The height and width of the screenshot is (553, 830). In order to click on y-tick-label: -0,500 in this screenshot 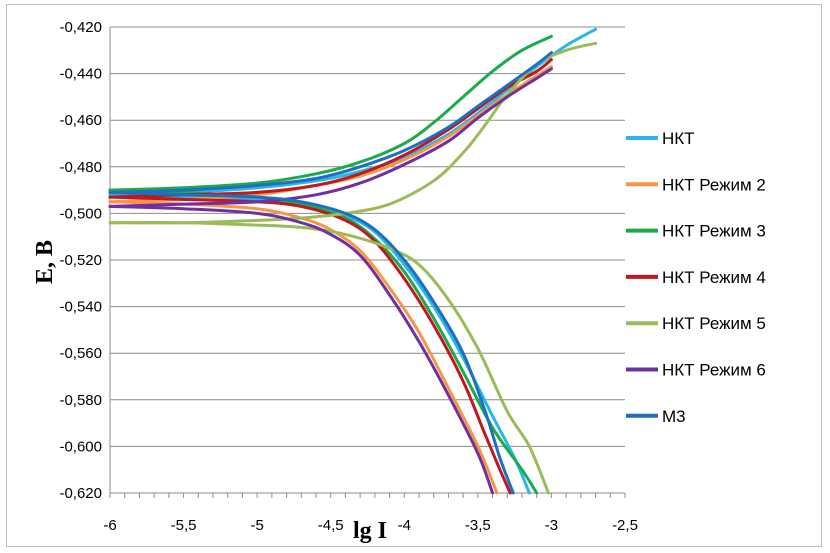, I will do `click(80, 213)`.